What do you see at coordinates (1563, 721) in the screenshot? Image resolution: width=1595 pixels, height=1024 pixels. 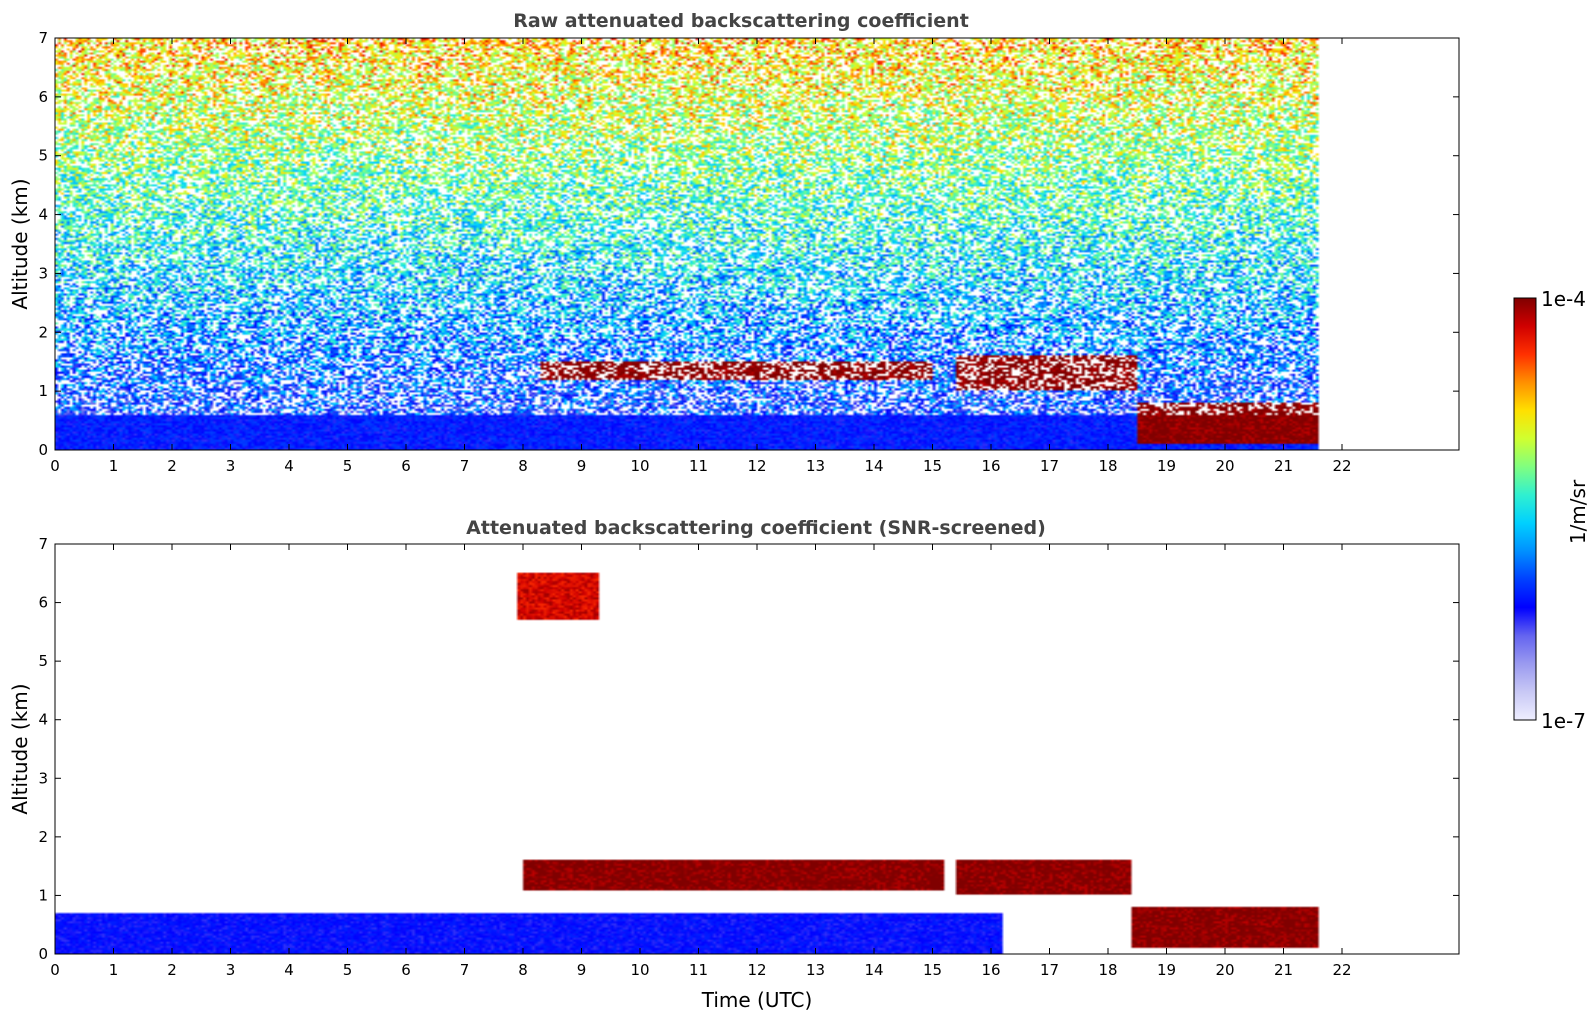 I see `colorbar-min-label: 1e-7` at bounding box center [1563, 721].